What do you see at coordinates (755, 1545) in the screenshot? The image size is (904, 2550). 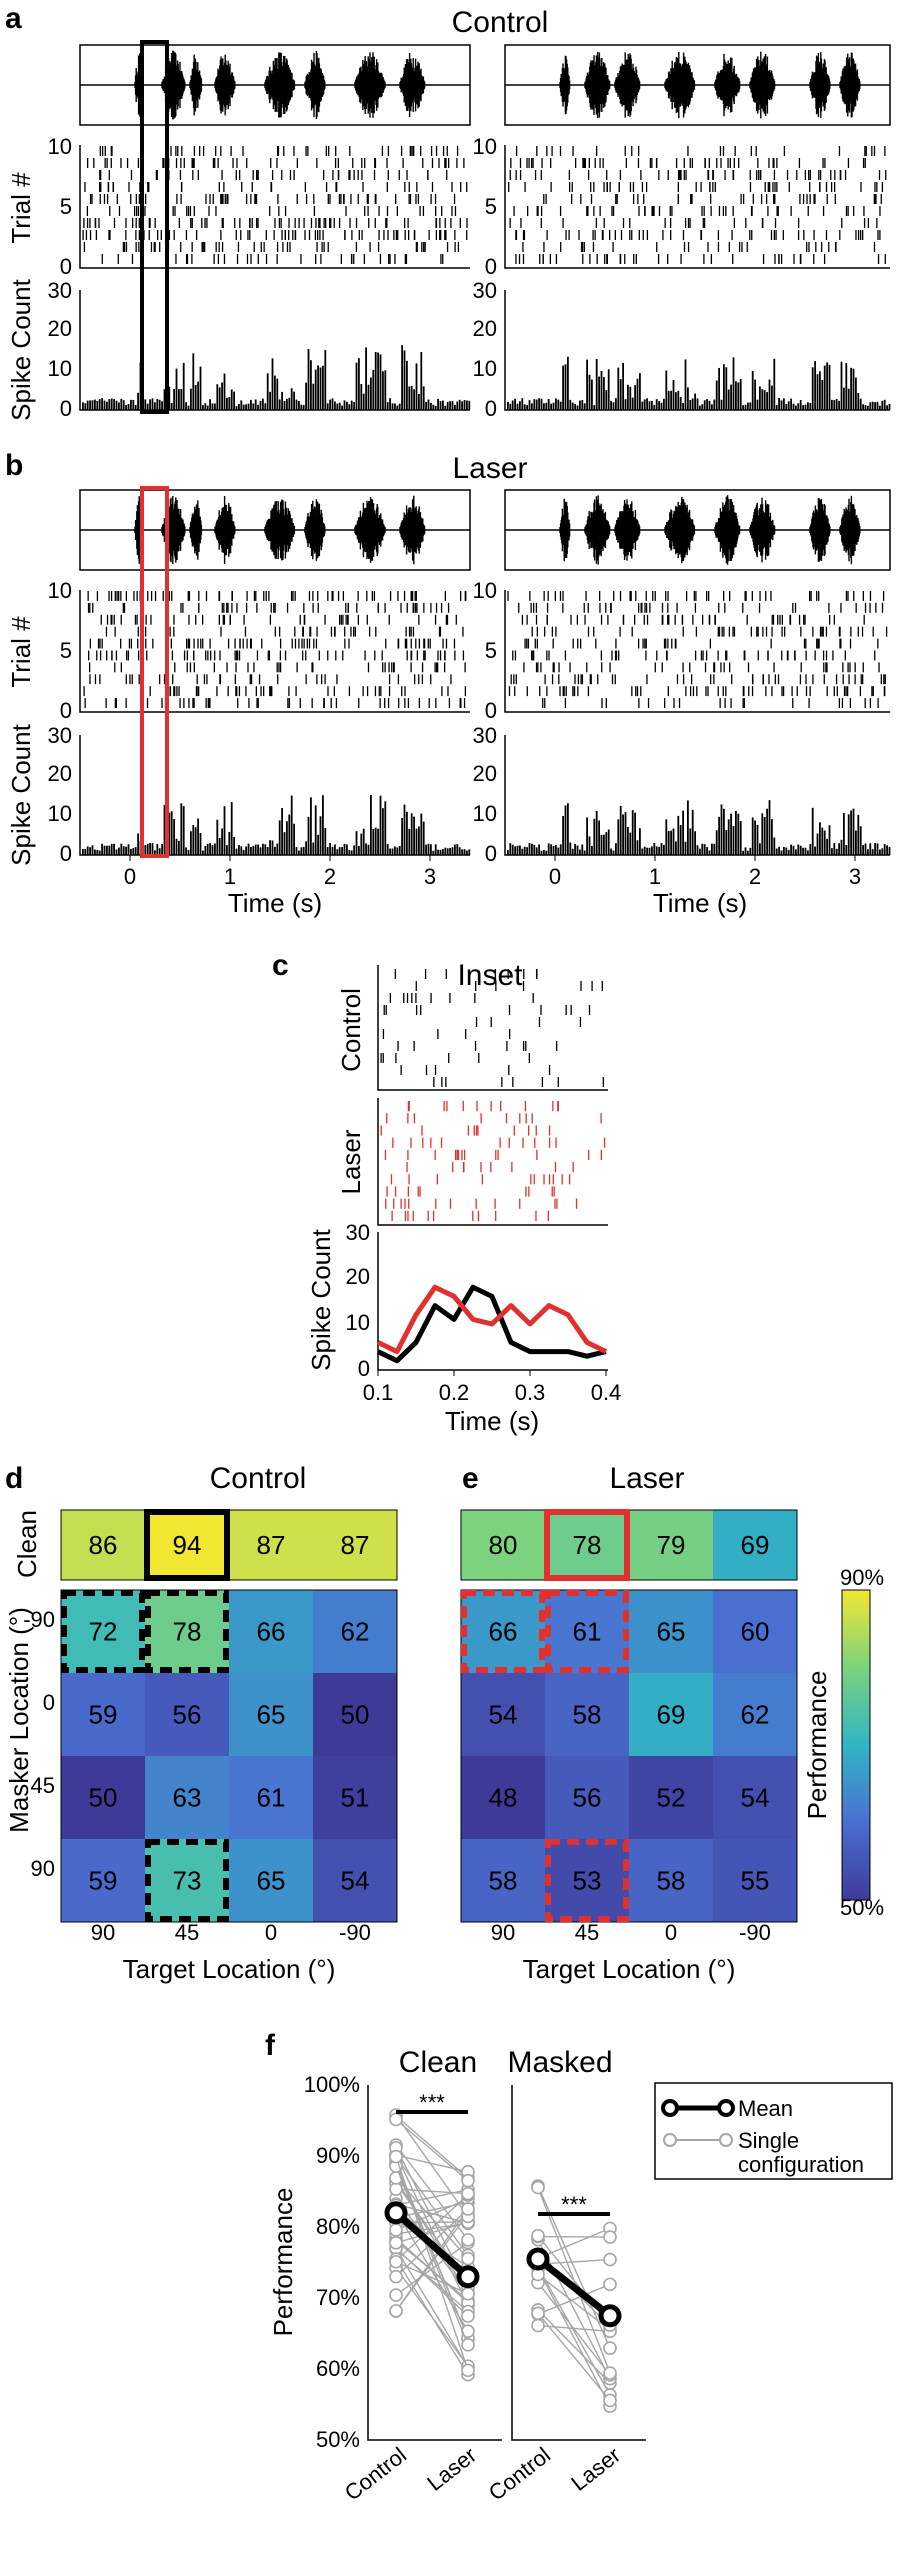 I see `clean-cell-value: 69` at bounding box center [755, 1545].